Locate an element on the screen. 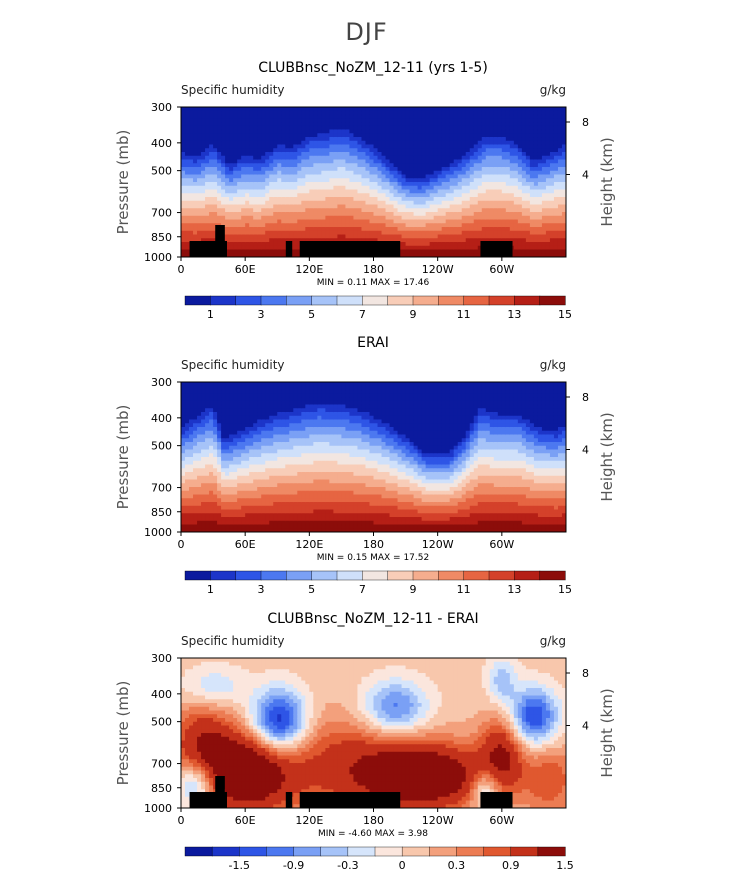  colorbar-label: 9 is located at coordinates (413, 589).